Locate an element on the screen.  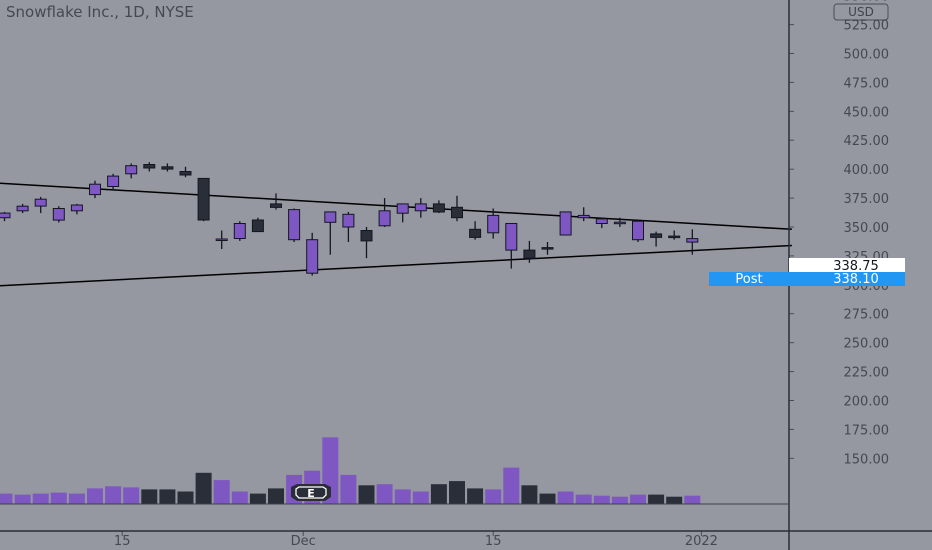
trendline-lower is located at coordinates (396, 265).